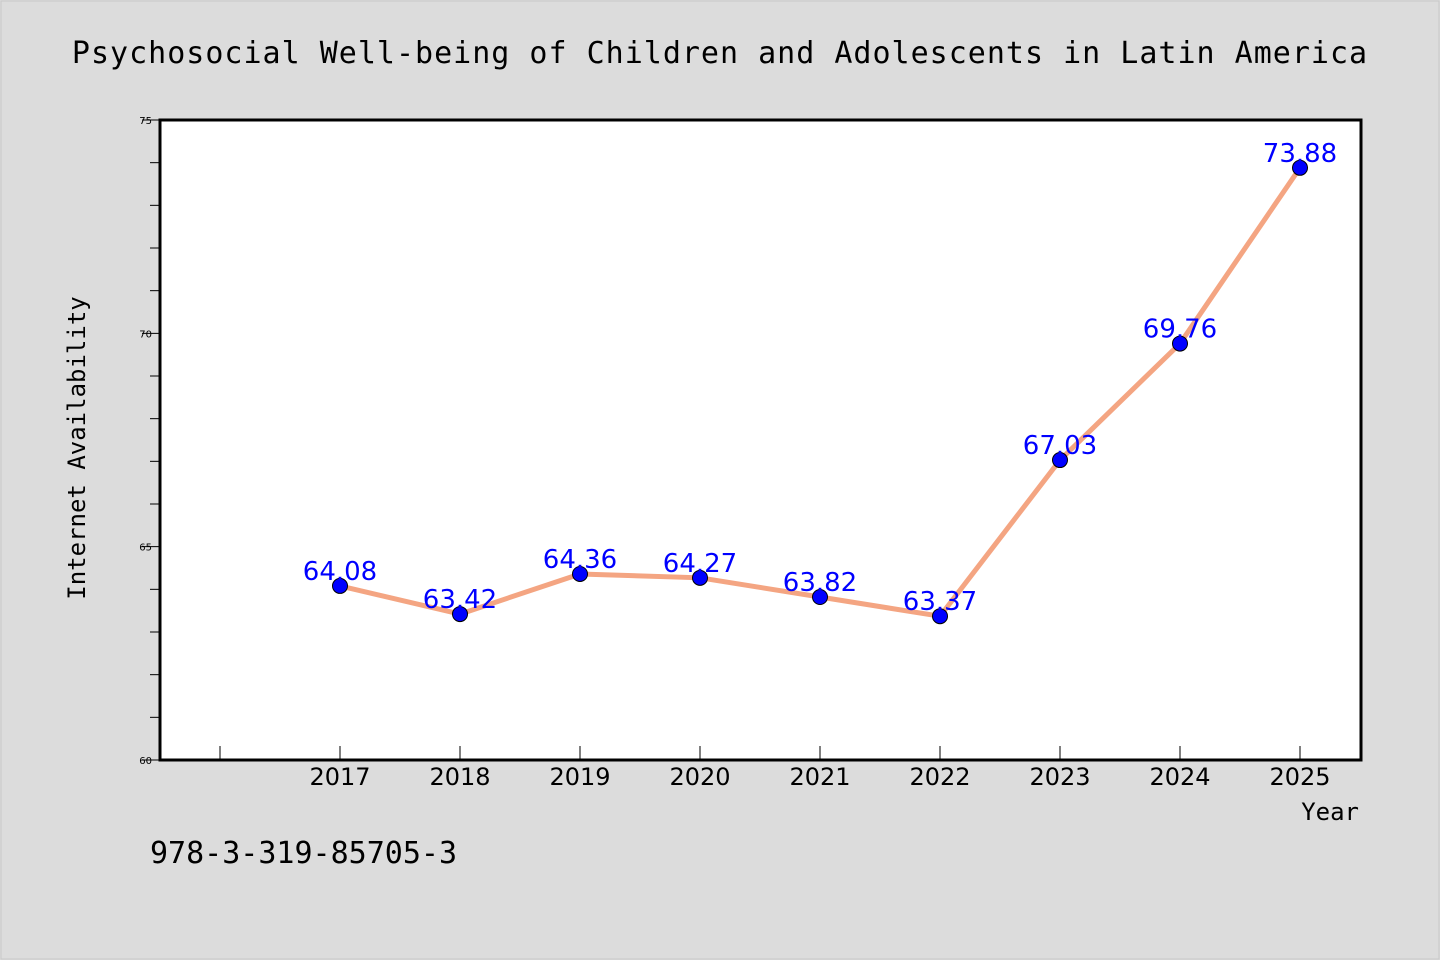 This screenshot has height=960, width=1440. What do you see at coordinates (580, 560) in the screenshot?
I see `data-label: 64.36` at bounding box center [580, 560].